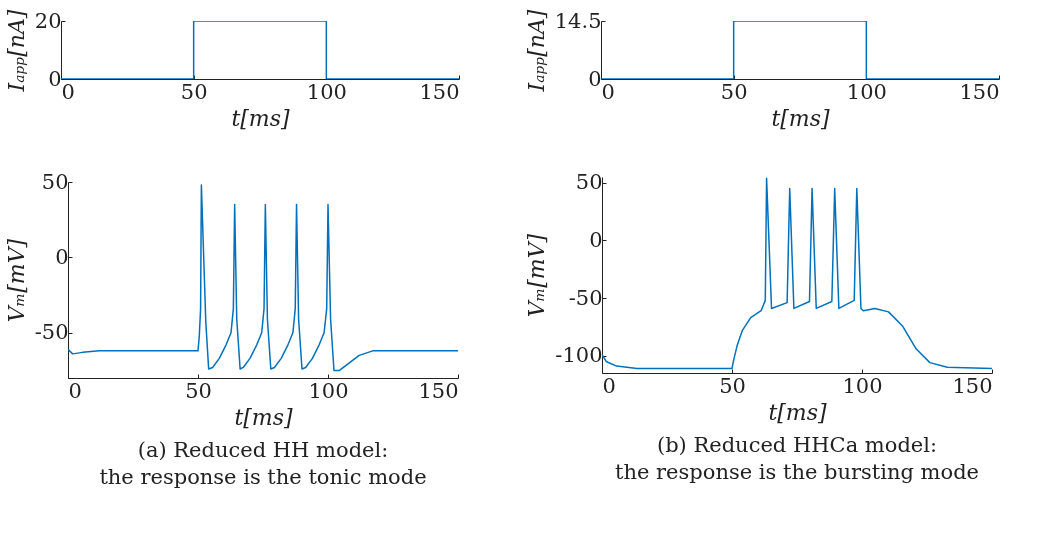  What do you see at coordinates (48, 20) in the screenshot?
I see `y-tick-label: 20` at bounding box center [48, 20].